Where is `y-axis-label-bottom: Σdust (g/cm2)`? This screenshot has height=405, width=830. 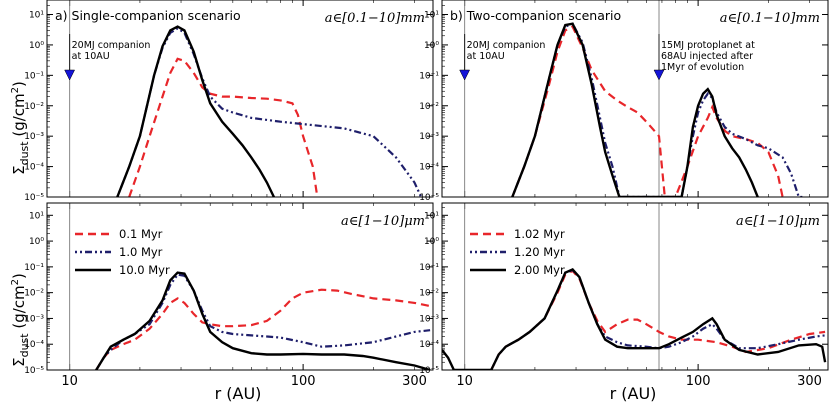 y-axis-label-bottom: Σdust (g/cm2) is located at coordinates (20, 320).